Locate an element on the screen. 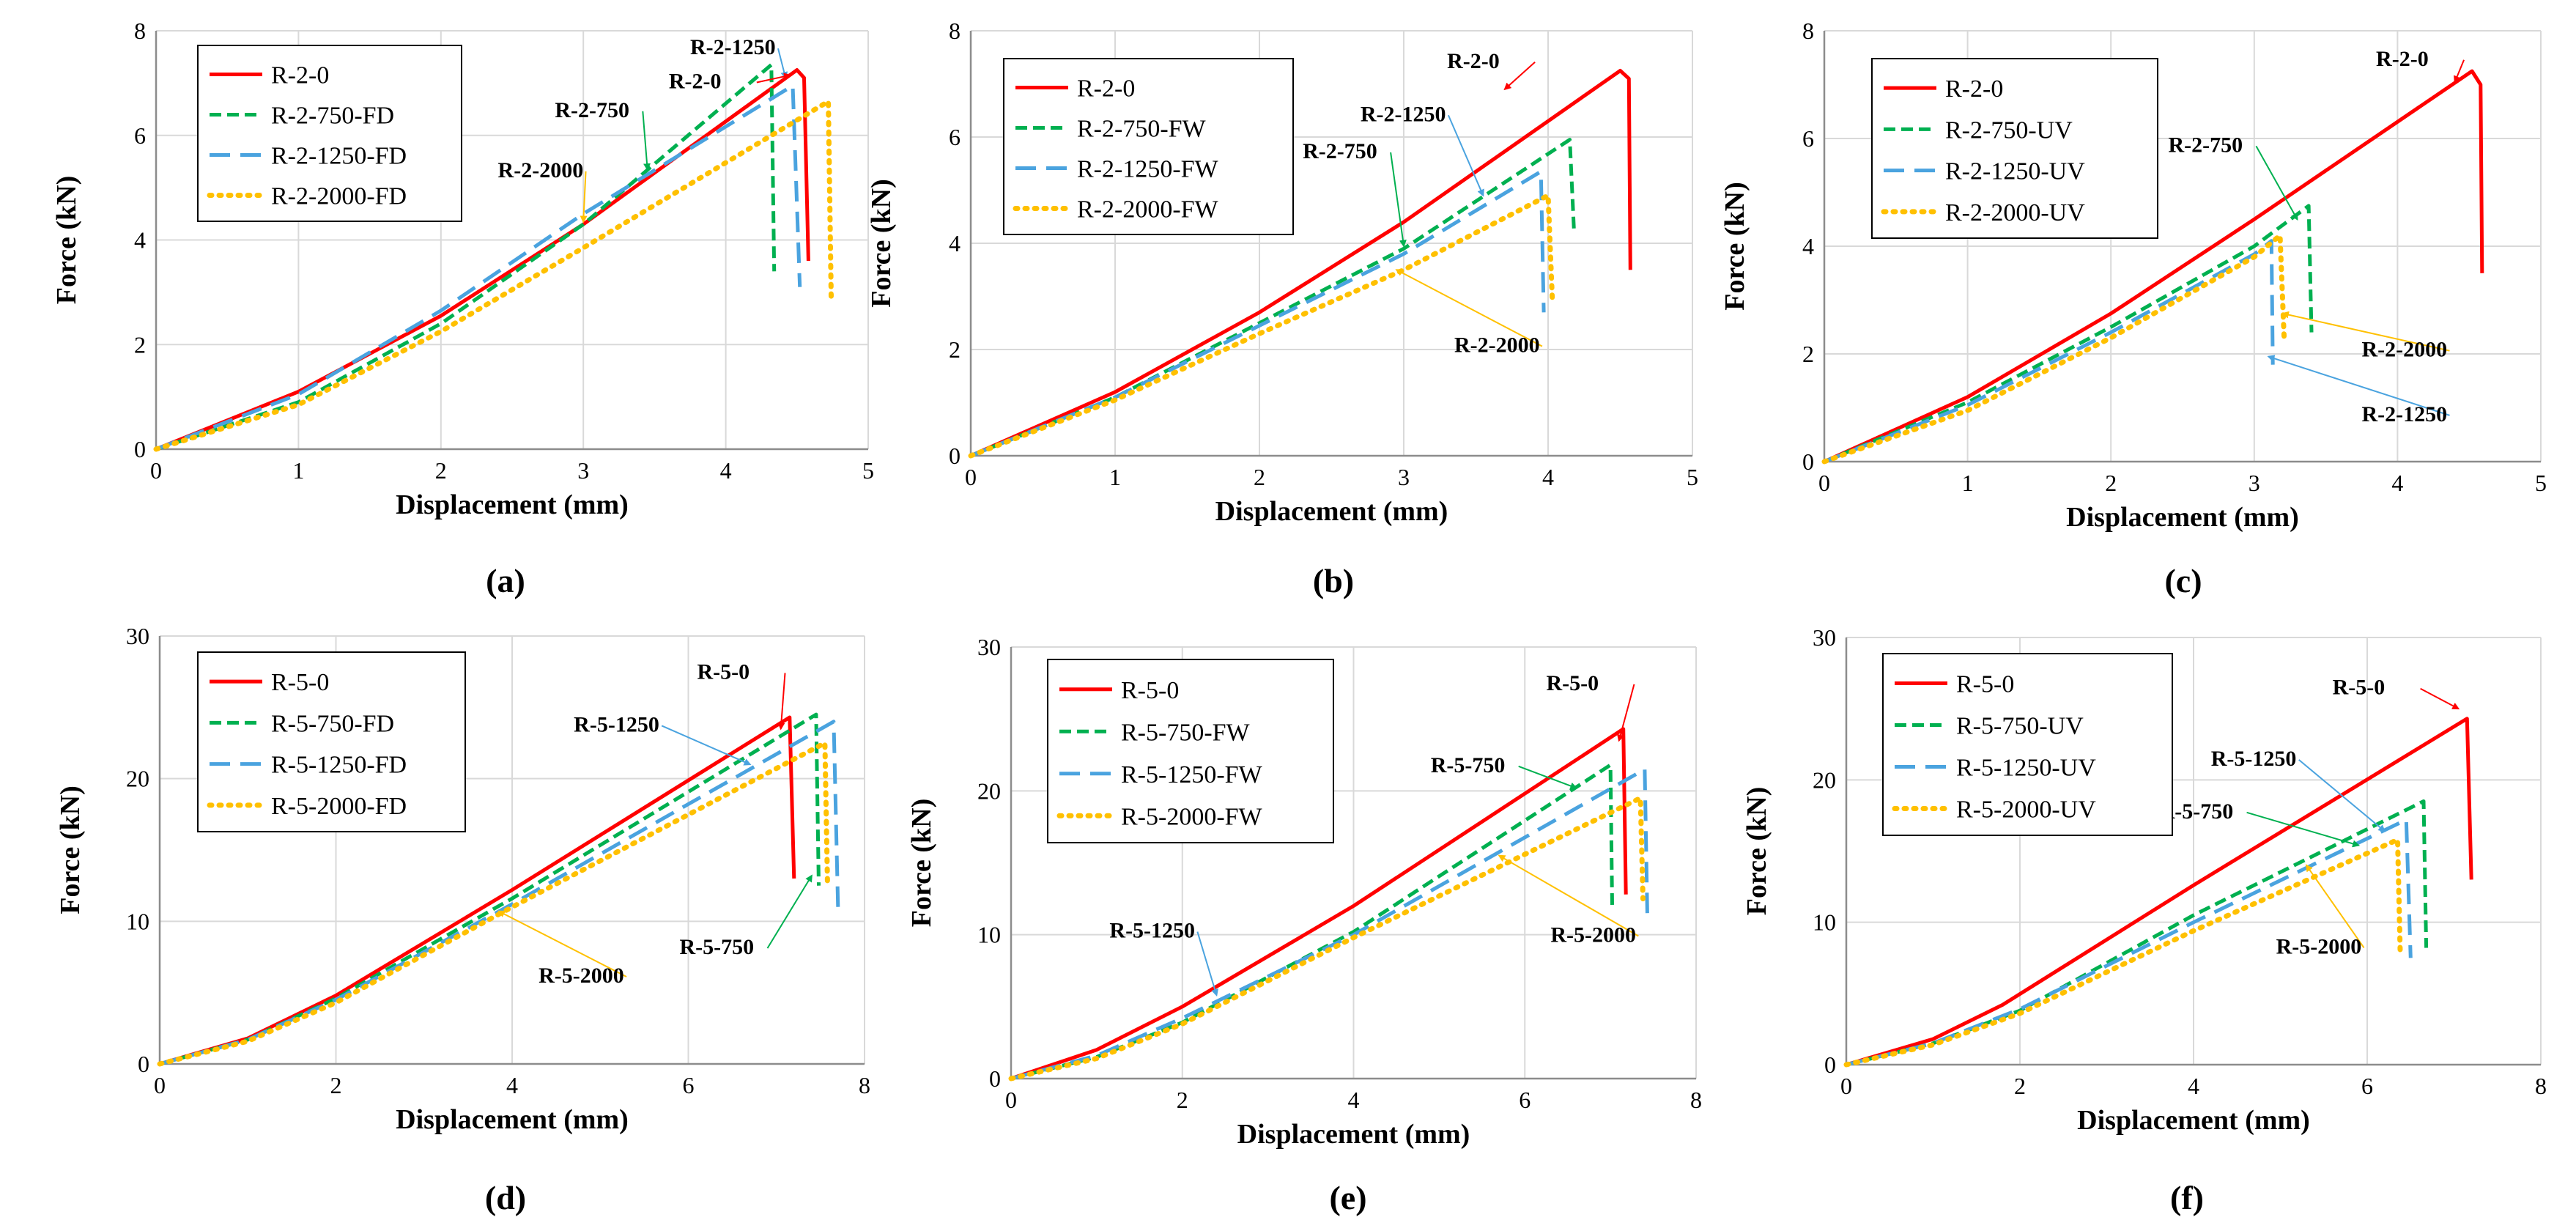 The height and width of the screenshot is (1231, 2576). legend-entry: R-2-750-FD is located at coordinates (332, 116).